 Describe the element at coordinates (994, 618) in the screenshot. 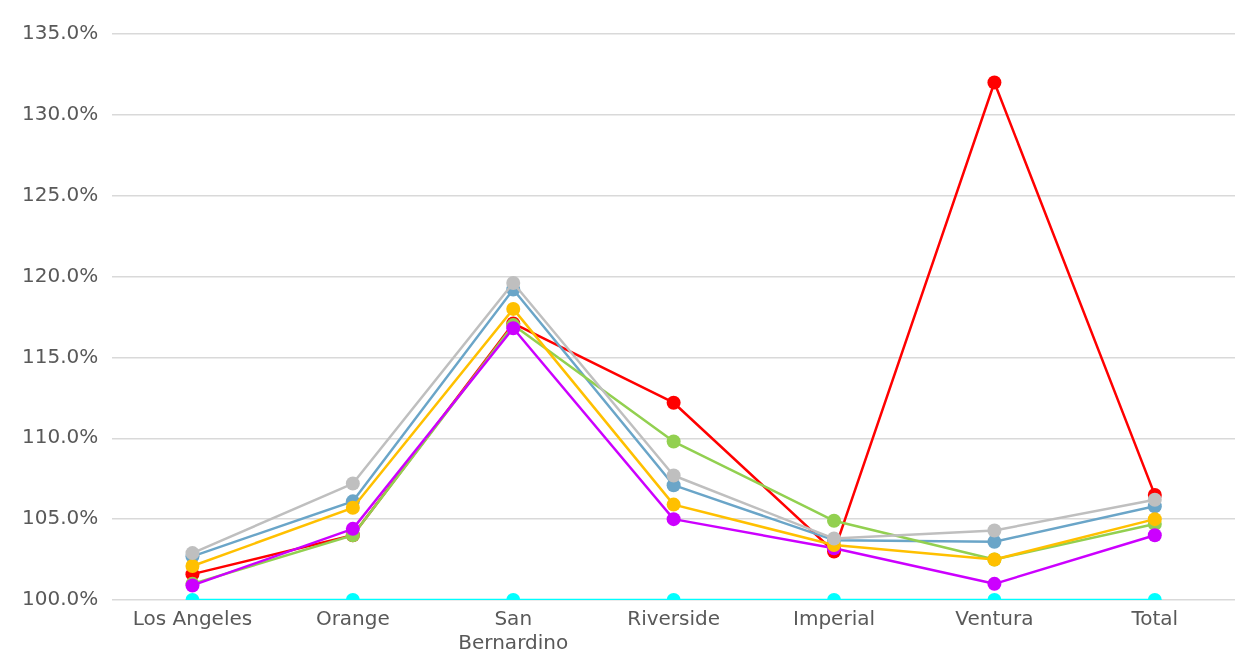

I see `x-tick-label: Ventura` at that location.